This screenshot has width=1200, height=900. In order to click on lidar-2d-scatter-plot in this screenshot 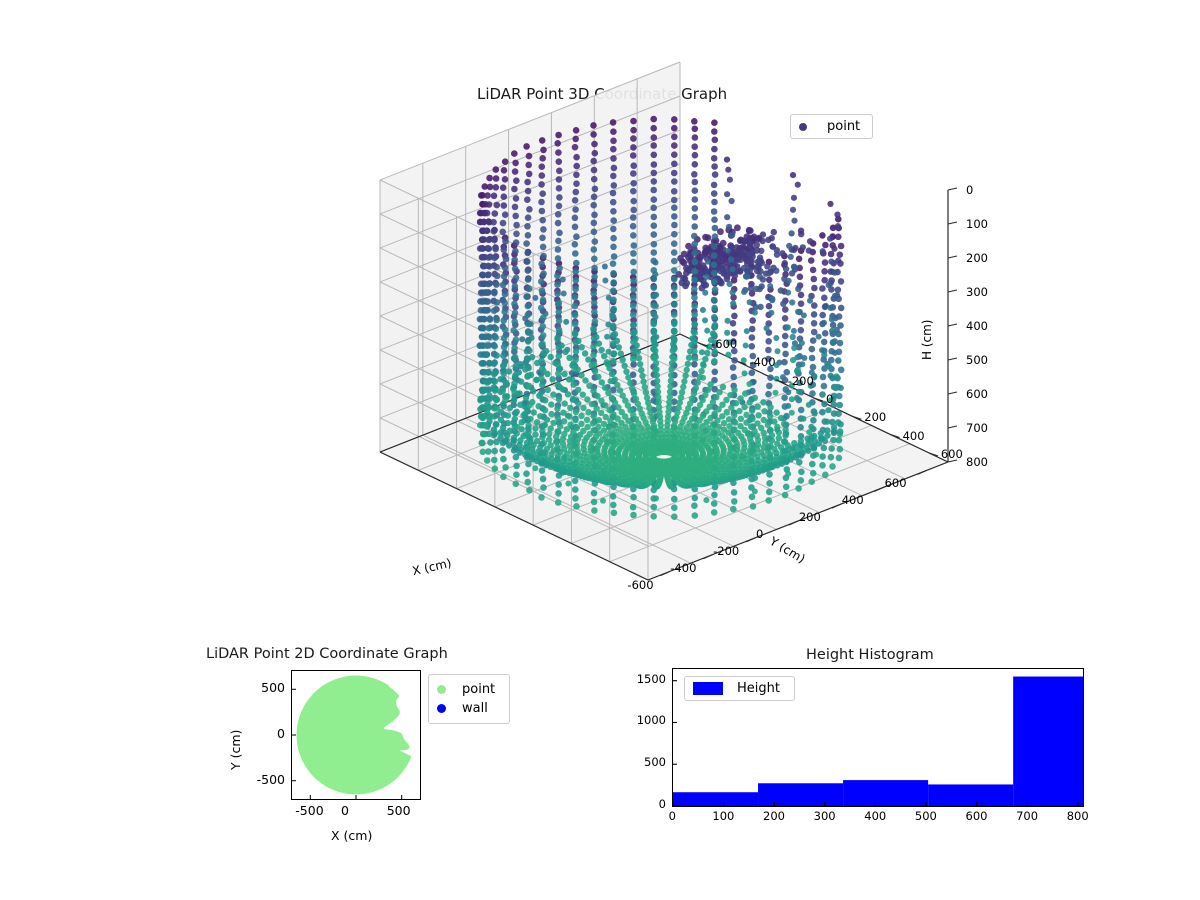, I will do `click(356, 735)`.